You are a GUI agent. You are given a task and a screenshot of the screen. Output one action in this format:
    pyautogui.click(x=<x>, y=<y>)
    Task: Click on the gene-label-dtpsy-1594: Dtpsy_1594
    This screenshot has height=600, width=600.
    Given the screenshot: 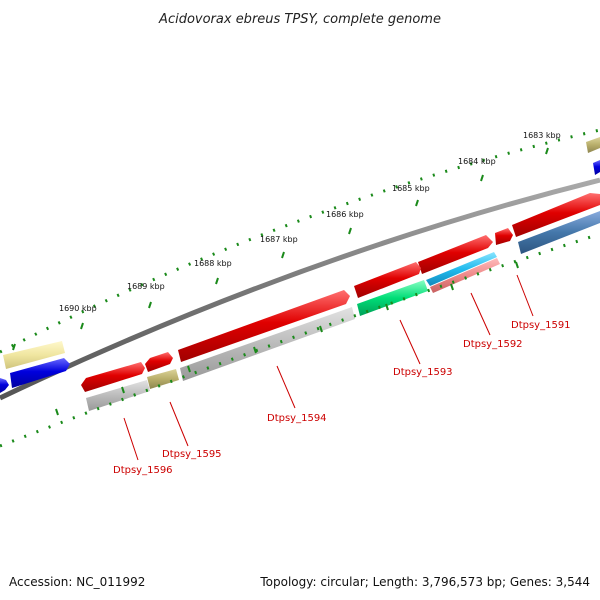 What is the action you would take?
    pyautogui.click(x=297, y=418)
    